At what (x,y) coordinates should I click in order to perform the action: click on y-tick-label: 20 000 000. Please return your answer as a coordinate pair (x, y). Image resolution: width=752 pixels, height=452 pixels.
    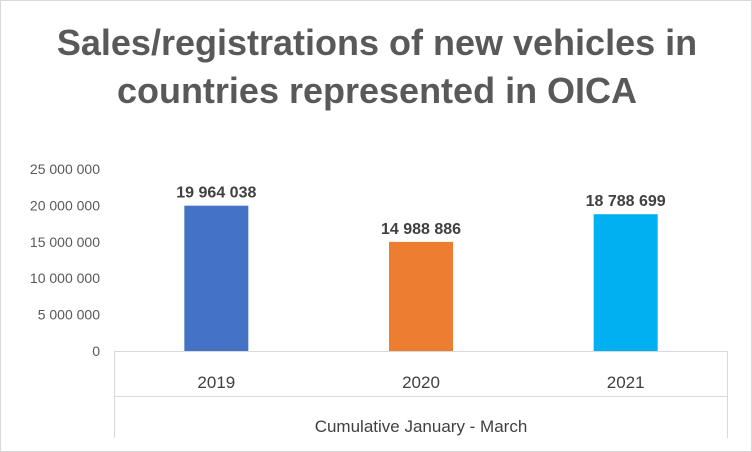
    Looking at the image, I should click on (65, 205).